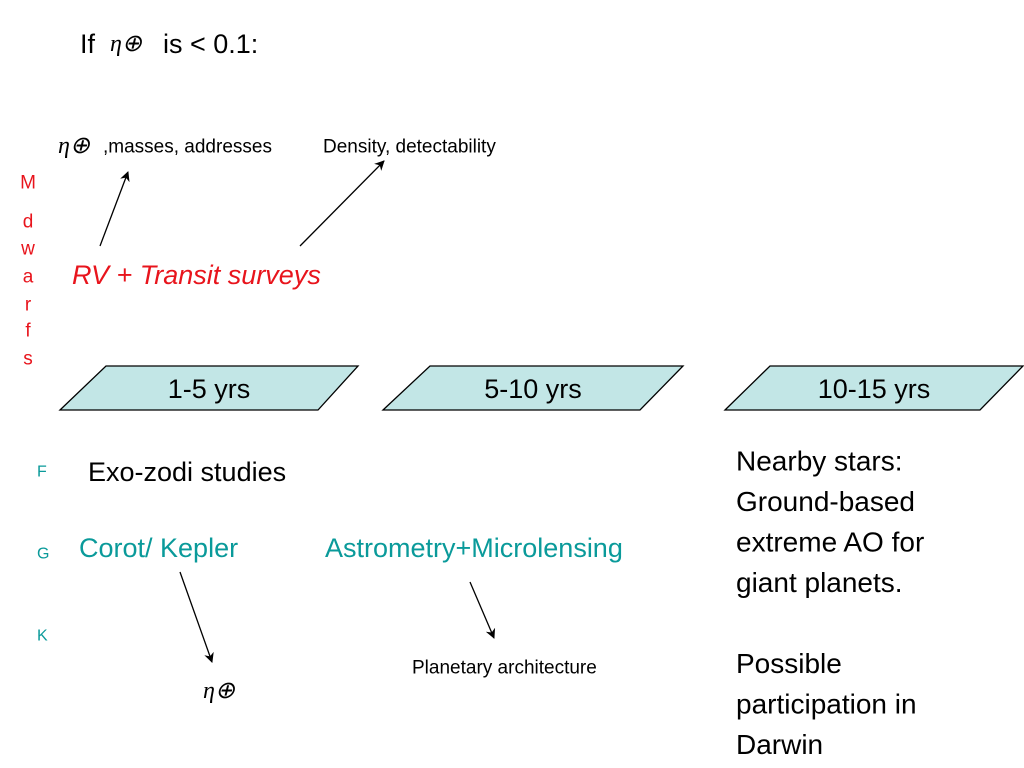  I want to click on right-line: Nearby stars:, so click(819, 461).